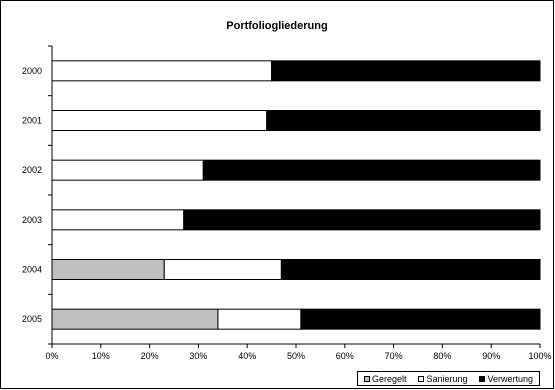  I want to click on legend-swatch-sanierung, so click(421, 378).